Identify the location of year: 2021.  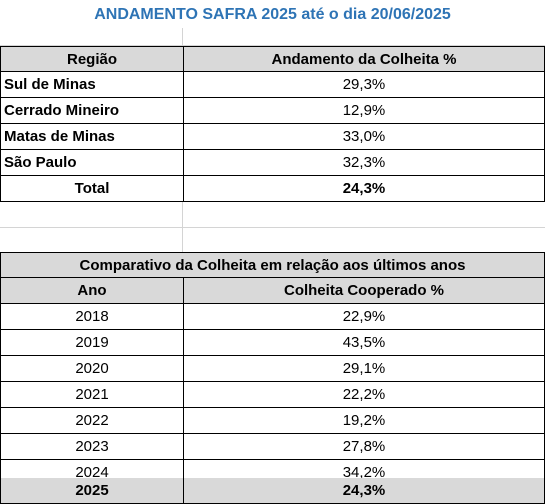
(91, 395).